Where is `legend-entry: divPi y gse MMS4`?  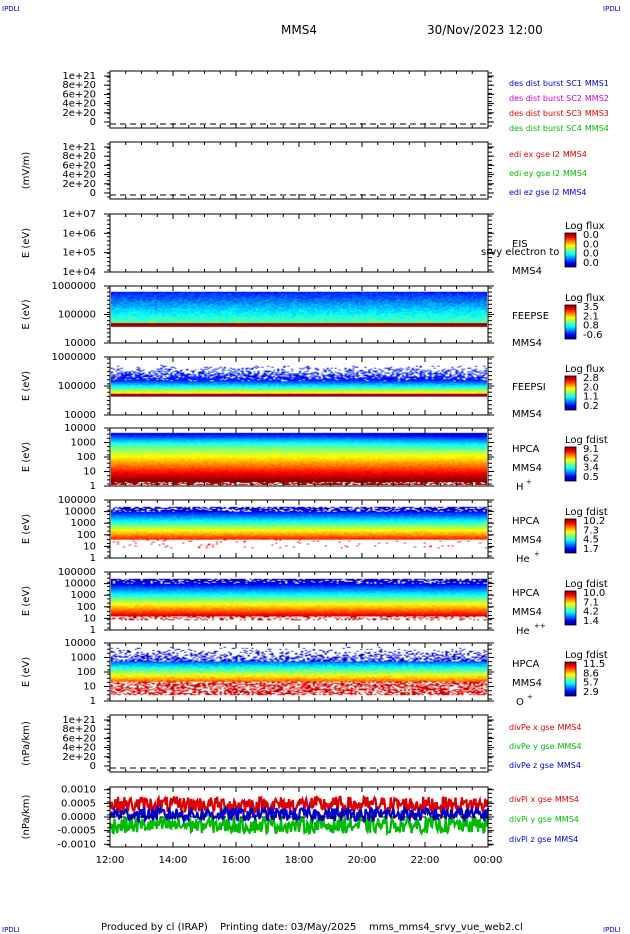 legend-entry: divPi y gse MMS4 is located at coordinates (544, 819).